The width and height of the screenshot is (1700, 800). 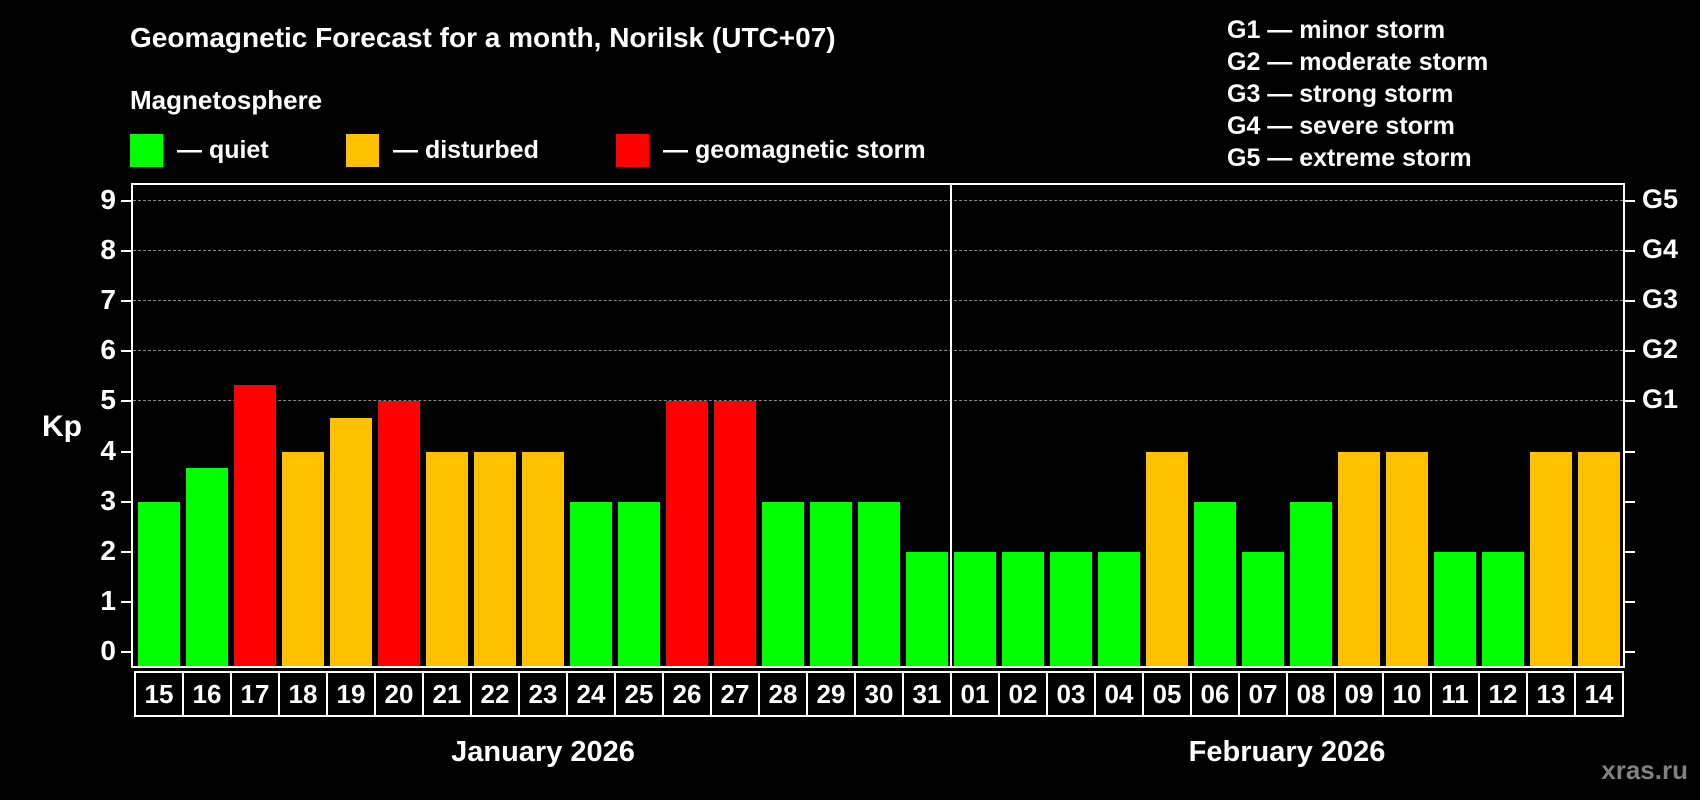 What do you see at coordinates (1660, 349) in the screenshot?
I see `storm-level-label: G2` at bounding box center [1660, 349].